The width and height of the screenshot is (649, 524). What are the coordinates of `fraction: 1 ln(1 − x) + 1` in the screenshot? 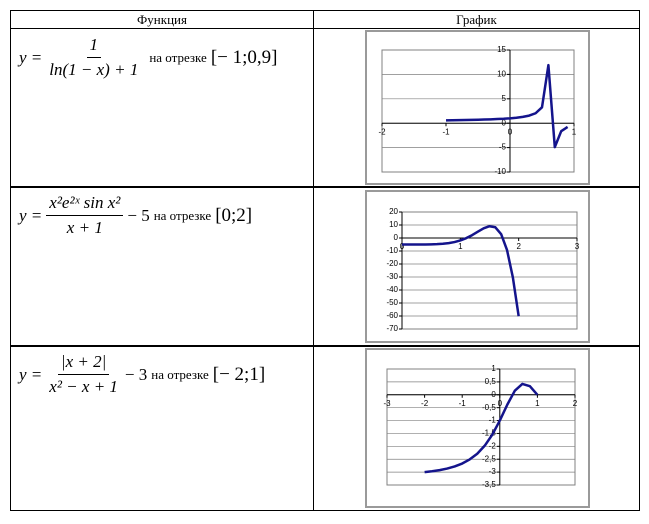 It's located at (93, 57).